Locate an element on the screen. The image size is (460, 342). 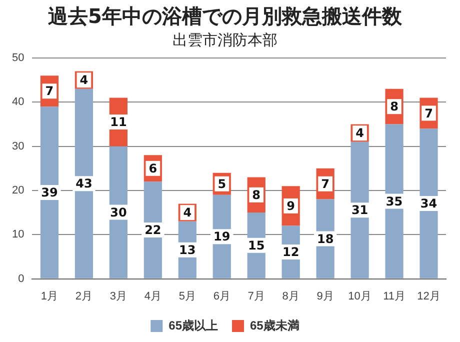
x-tick-label: 7月 is located at coordinates (256, 296).